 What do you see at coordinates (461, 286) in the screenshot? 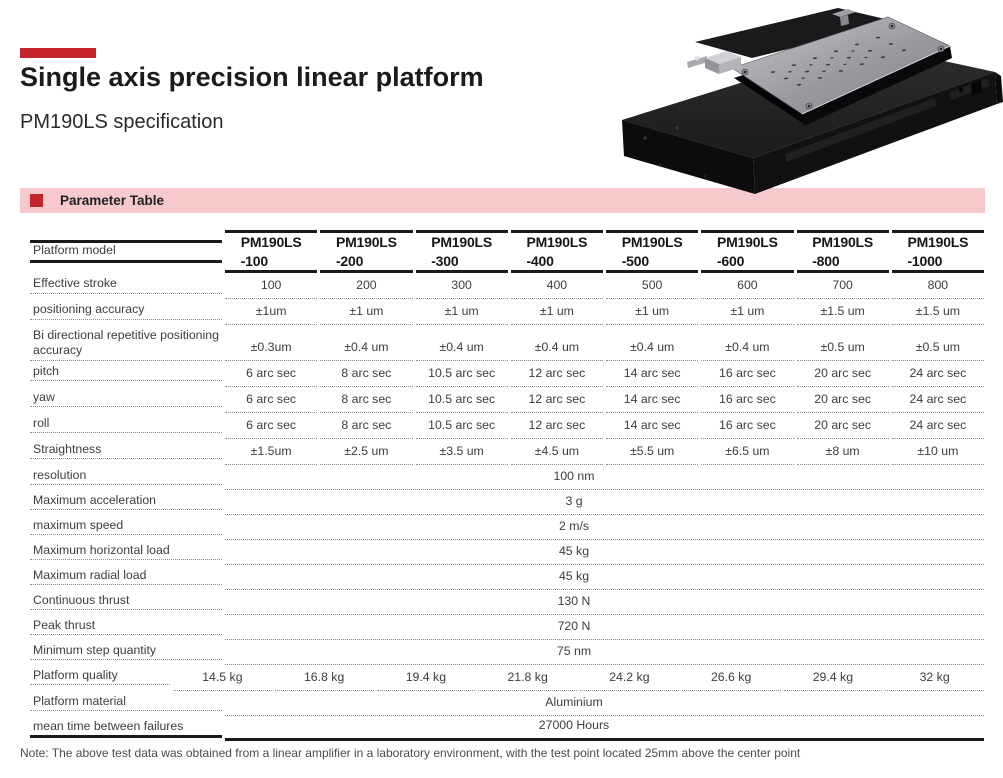
I see `table-cell: 300` at bounding box center [461, 286].